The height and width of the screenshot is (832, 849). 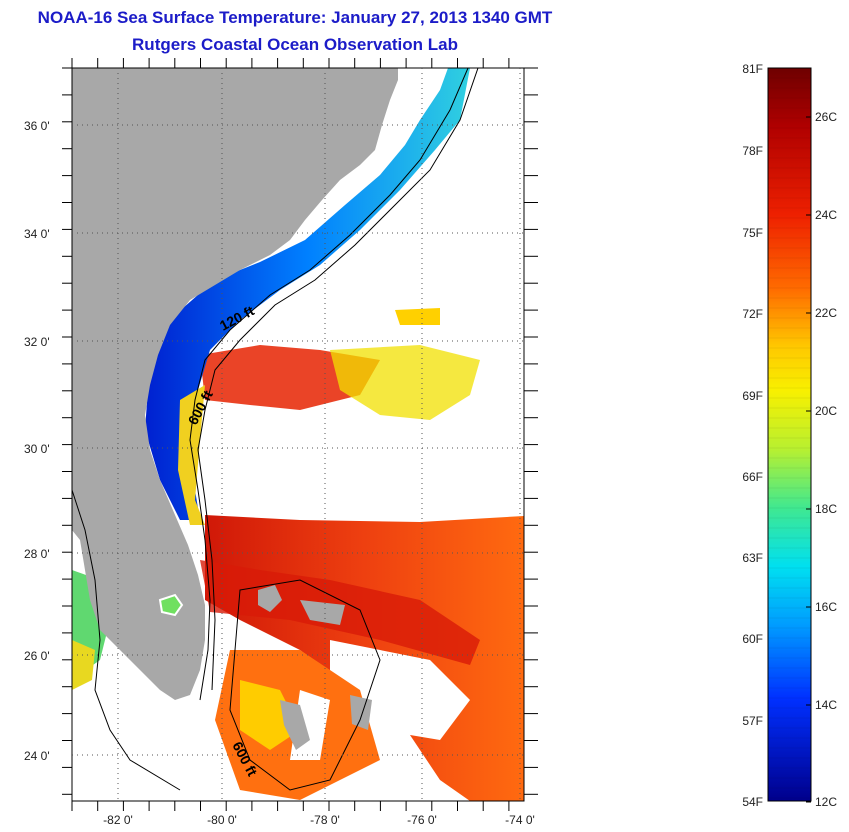 I want to click on longitude-labels: -82 0' -80 0' -78 0' -76 0' -74 0', so click(x=319, y=820).